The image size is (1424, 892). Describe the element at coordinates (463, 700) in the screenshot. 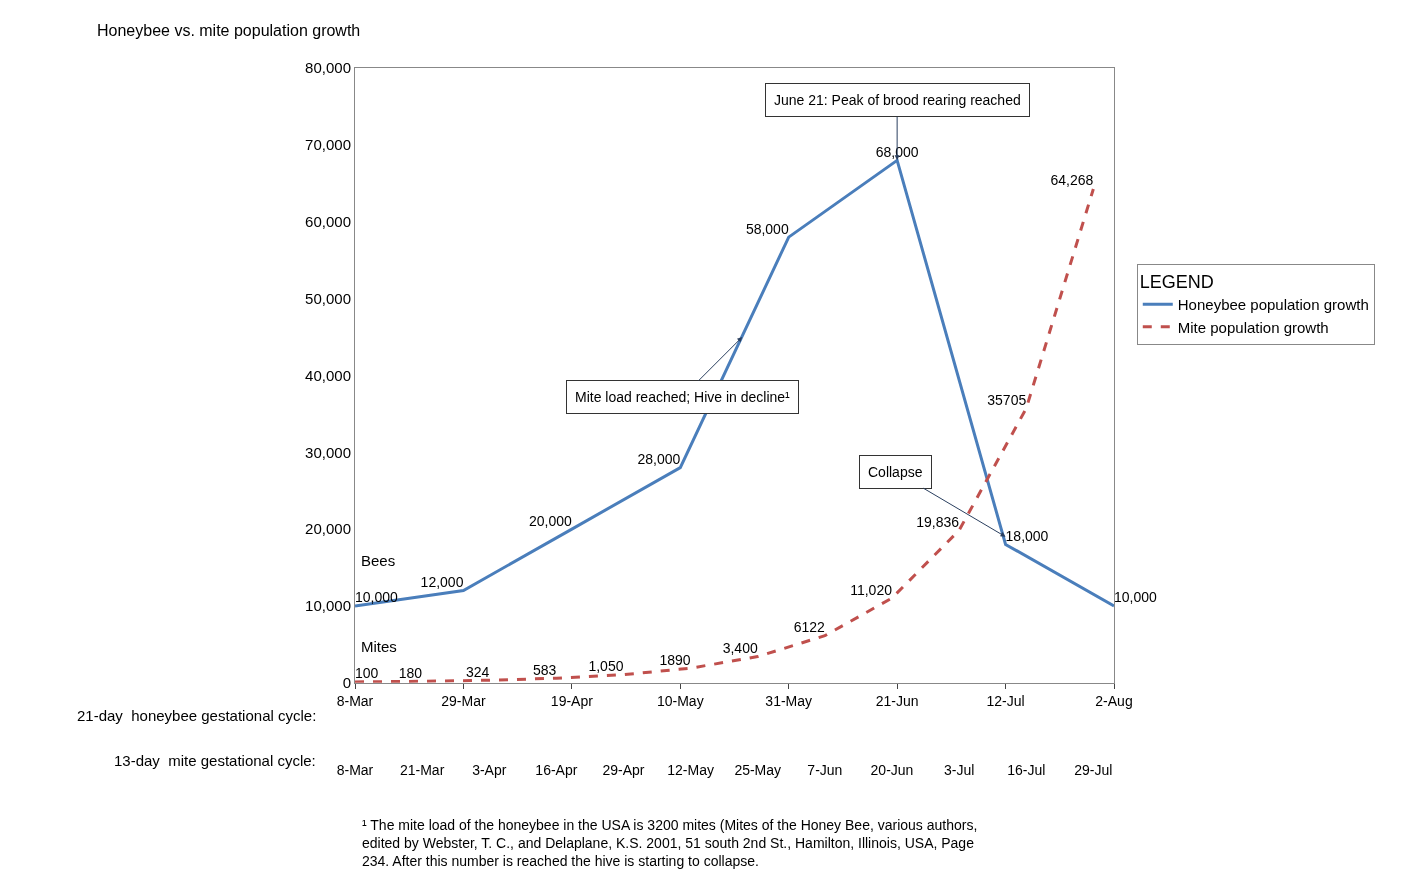

I see `x-tick-label: 29-Mar` at that location.